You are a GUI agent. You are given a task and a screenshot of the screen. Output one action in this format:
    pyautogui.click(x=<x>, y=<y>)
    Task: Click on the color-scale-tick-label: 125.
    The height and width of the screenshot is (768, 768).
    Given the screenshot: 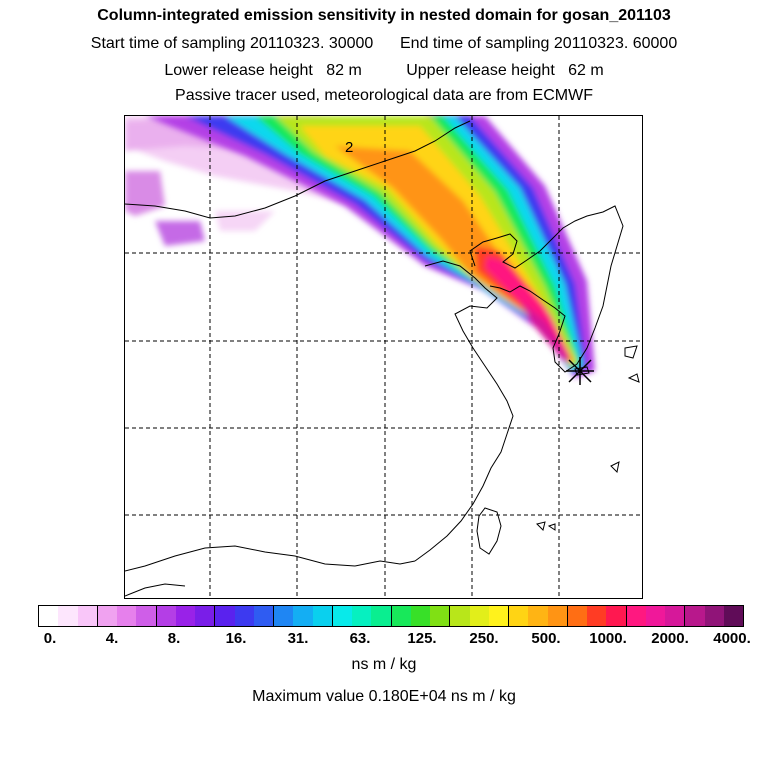 What is the action you would take?
    pyautogui.click(x=422, y=638)
    